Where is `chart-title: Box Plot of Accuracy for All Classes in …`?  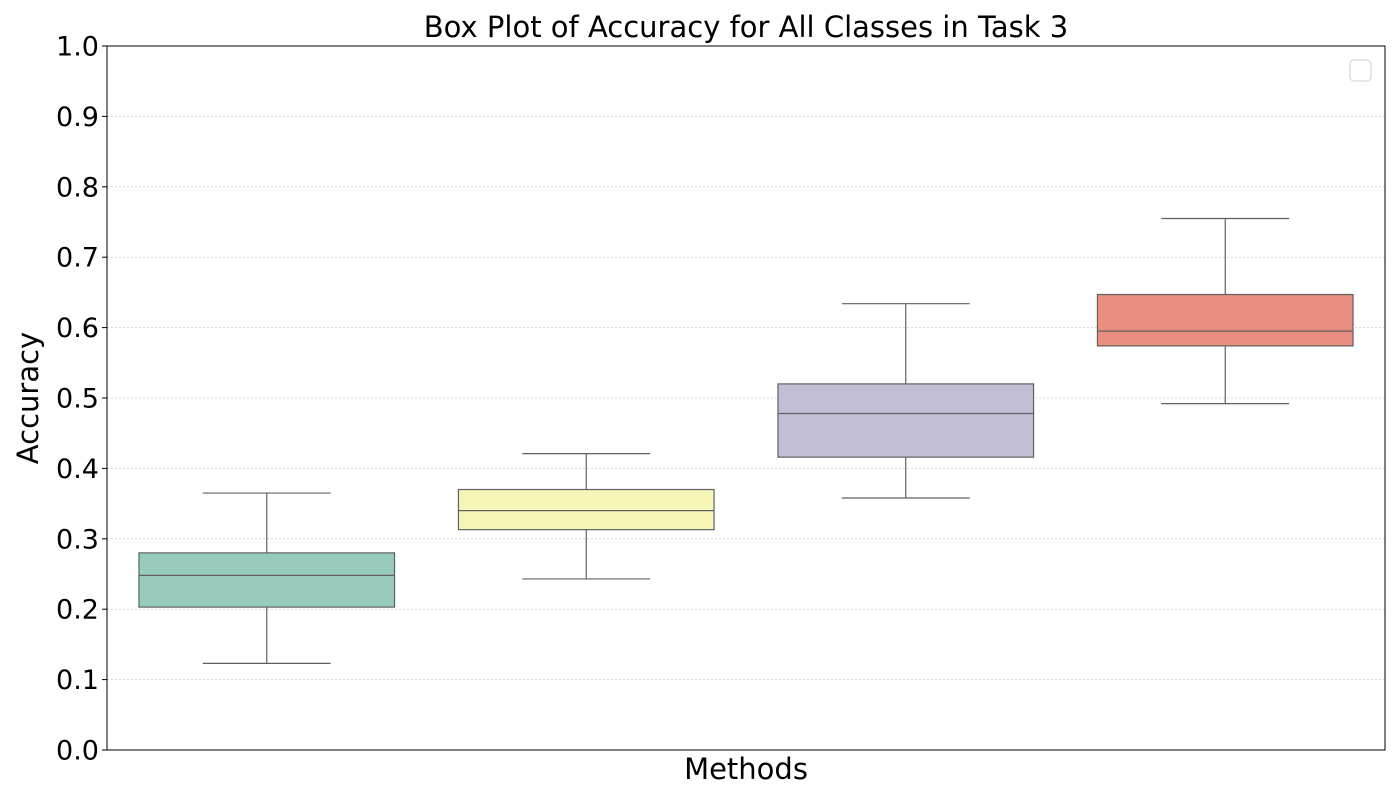
chart-title: Box Plot of Accuracy for All Classes in … is located at coordinates (746, 27).